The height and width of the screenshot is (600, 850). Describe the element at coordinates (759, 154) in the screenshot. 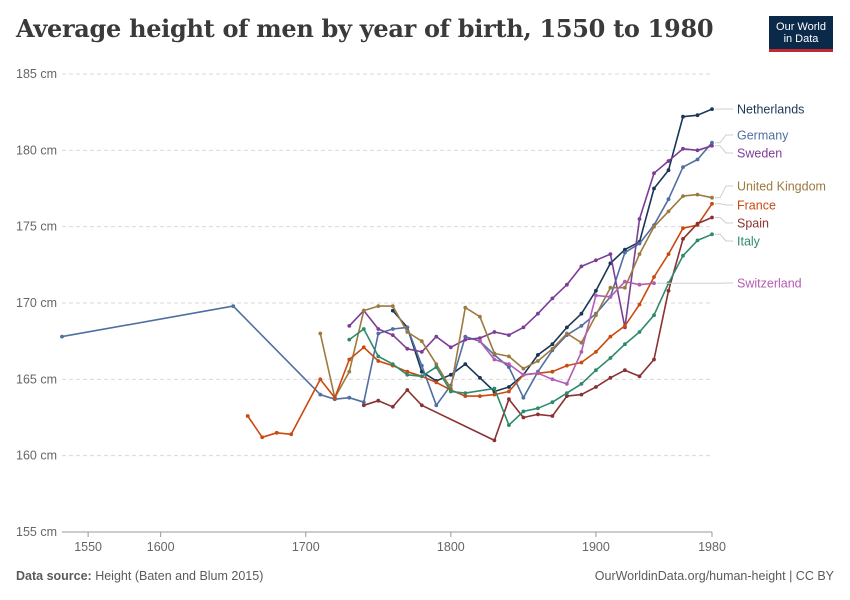

I see `sweden-label: Sweden` at that location.